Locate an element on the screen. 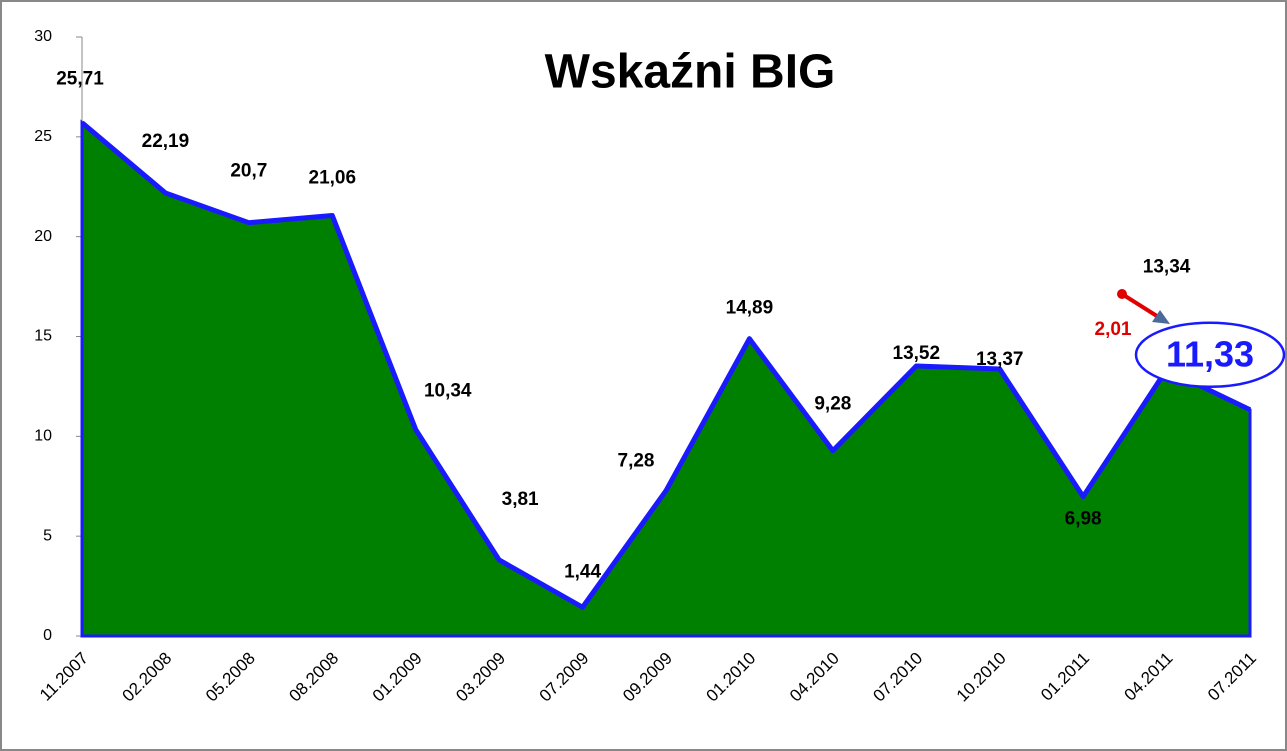  arrow-dot is located at coordinates (1122, 294).